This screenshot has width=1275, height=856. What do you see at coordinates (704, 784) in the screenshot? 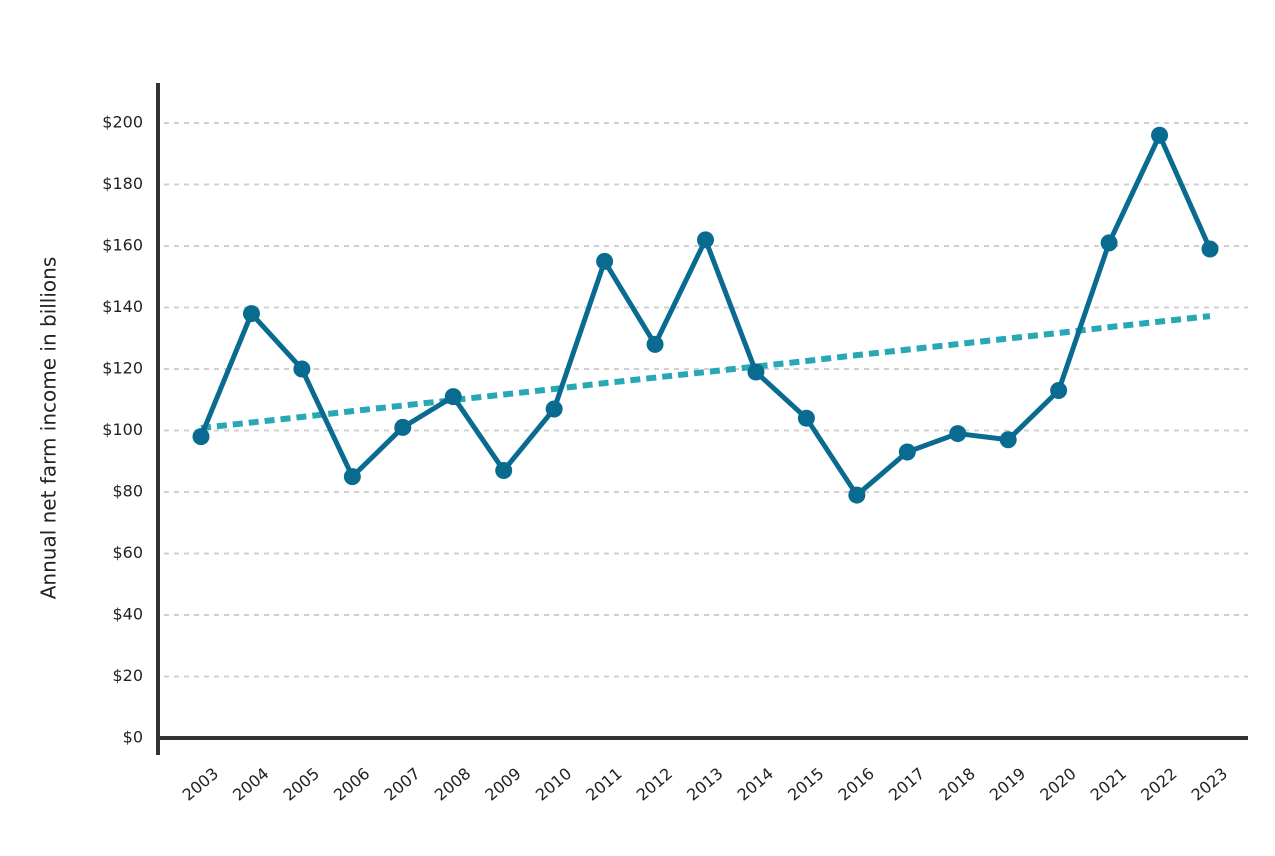
I see `x-tick-label: 2013` at bounding box center [704, 784].